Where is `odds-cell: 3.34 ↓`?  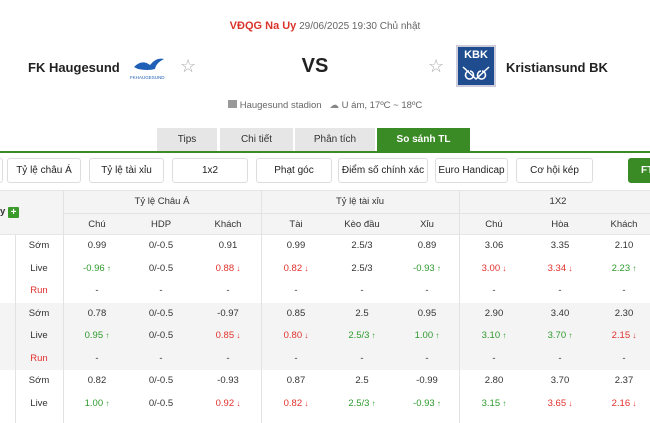
odds-cell: 3.34 ↓ is located at coordinates (560, 268).